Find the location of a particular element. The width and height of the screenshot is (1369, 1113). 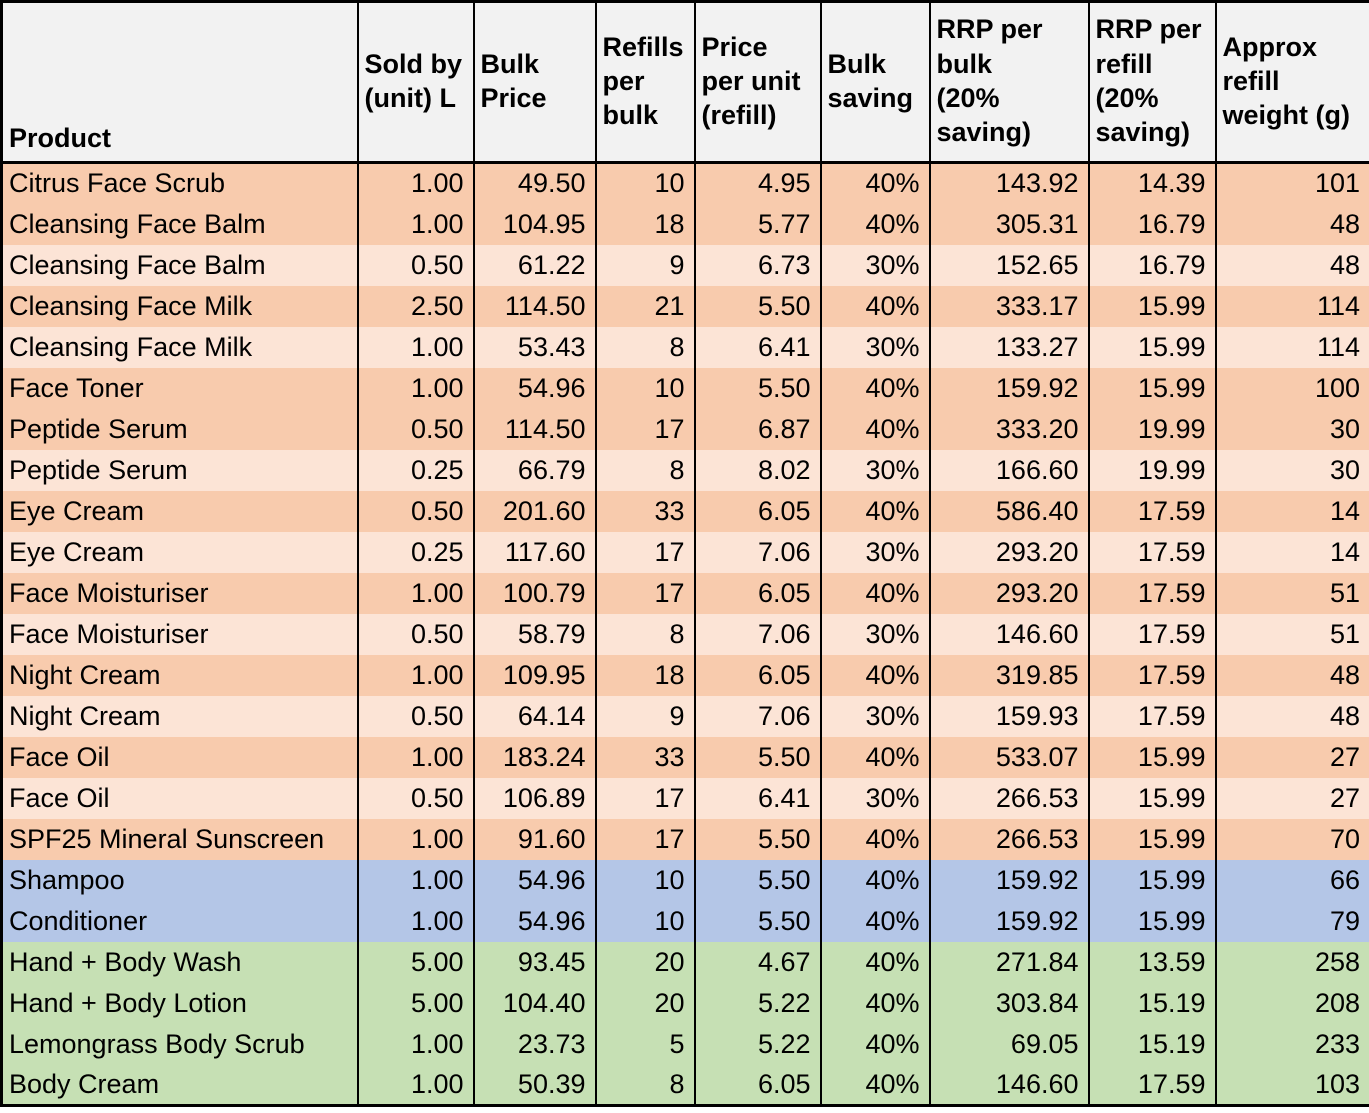

cell-bulk-price: 114.50 is located at coordinates (534, 429).